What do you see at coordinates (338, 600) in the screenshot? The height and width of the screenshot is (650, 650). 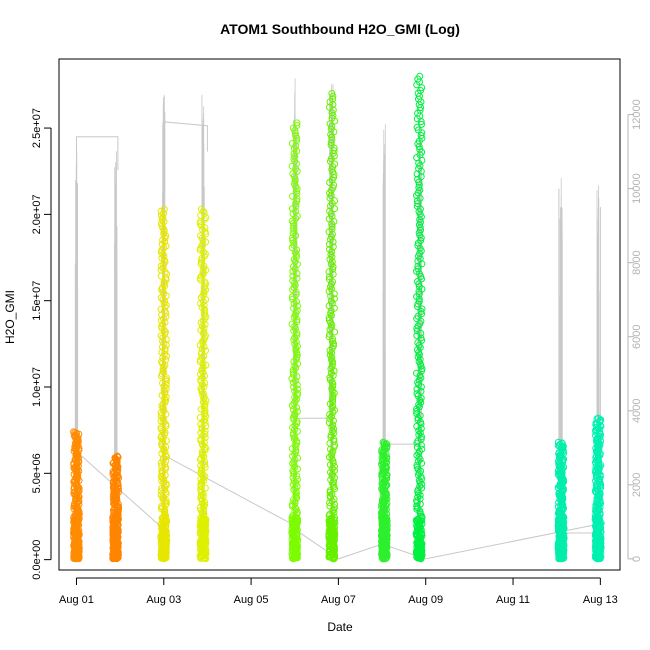 I see `x-tick-label: Aug 07` at bounding box center [338, 600].